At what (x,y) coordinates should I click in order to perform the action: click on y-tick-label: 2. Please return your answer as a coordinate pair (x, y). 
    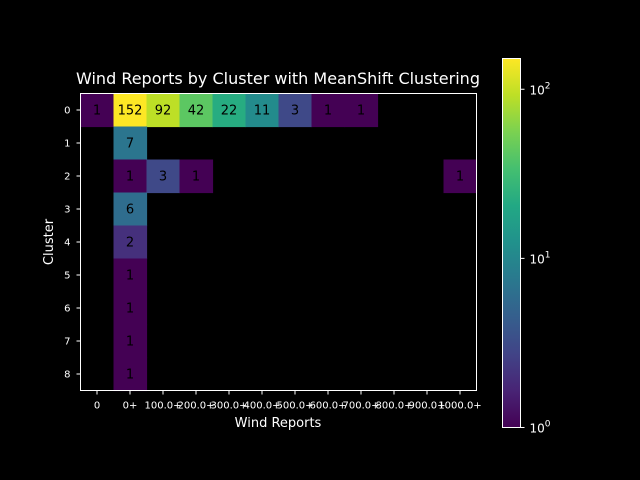
    Looking at the image, I should click on (67, 177).